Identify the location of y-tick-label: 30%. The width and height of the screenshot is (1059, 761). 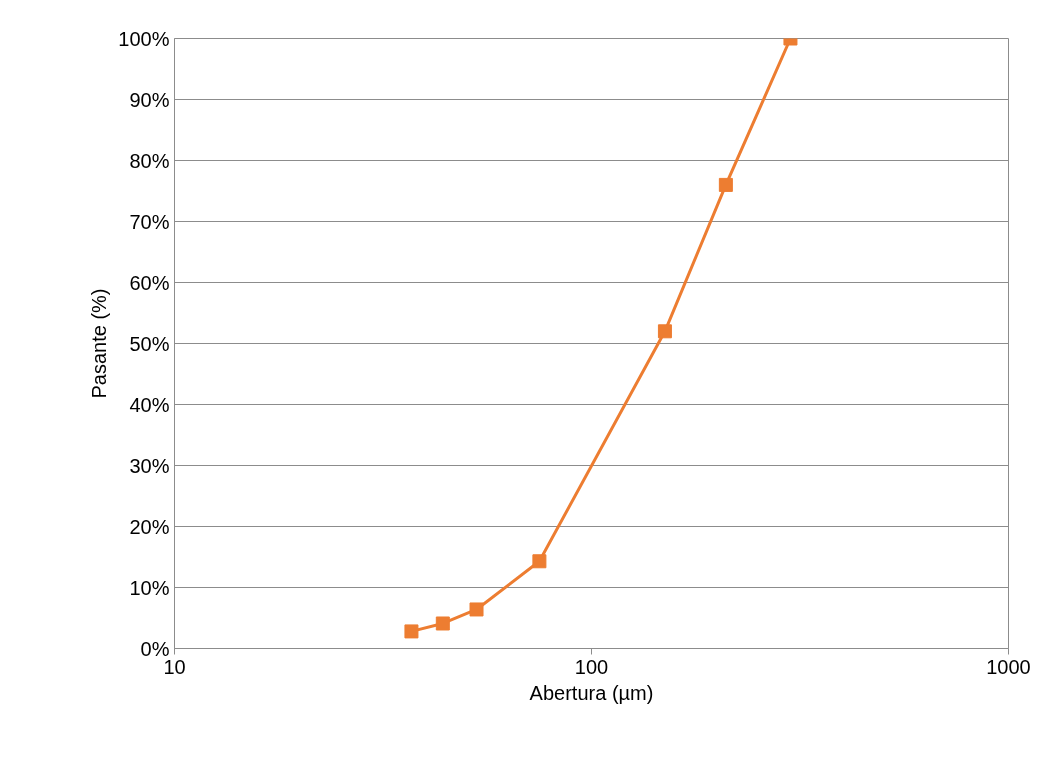
(149, 465).